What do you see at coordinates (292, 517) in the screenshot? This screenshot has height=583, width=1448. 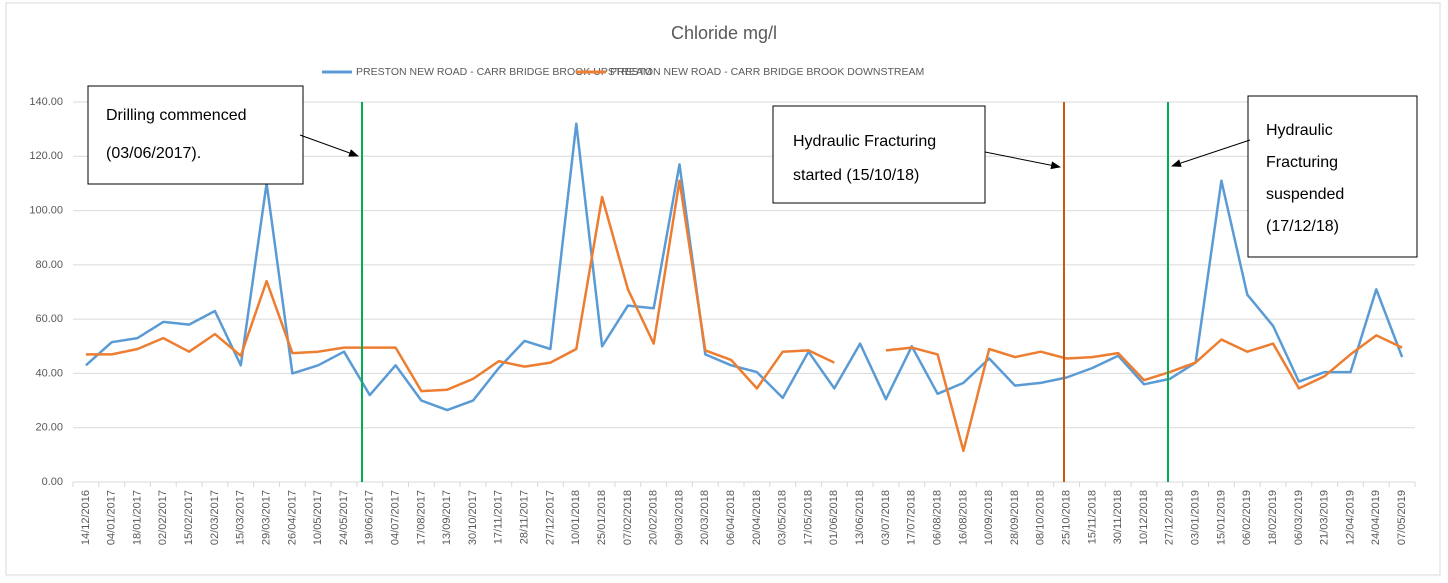 I see `x-tick-label: 26/04/2017` at bounding box center [292, 517].